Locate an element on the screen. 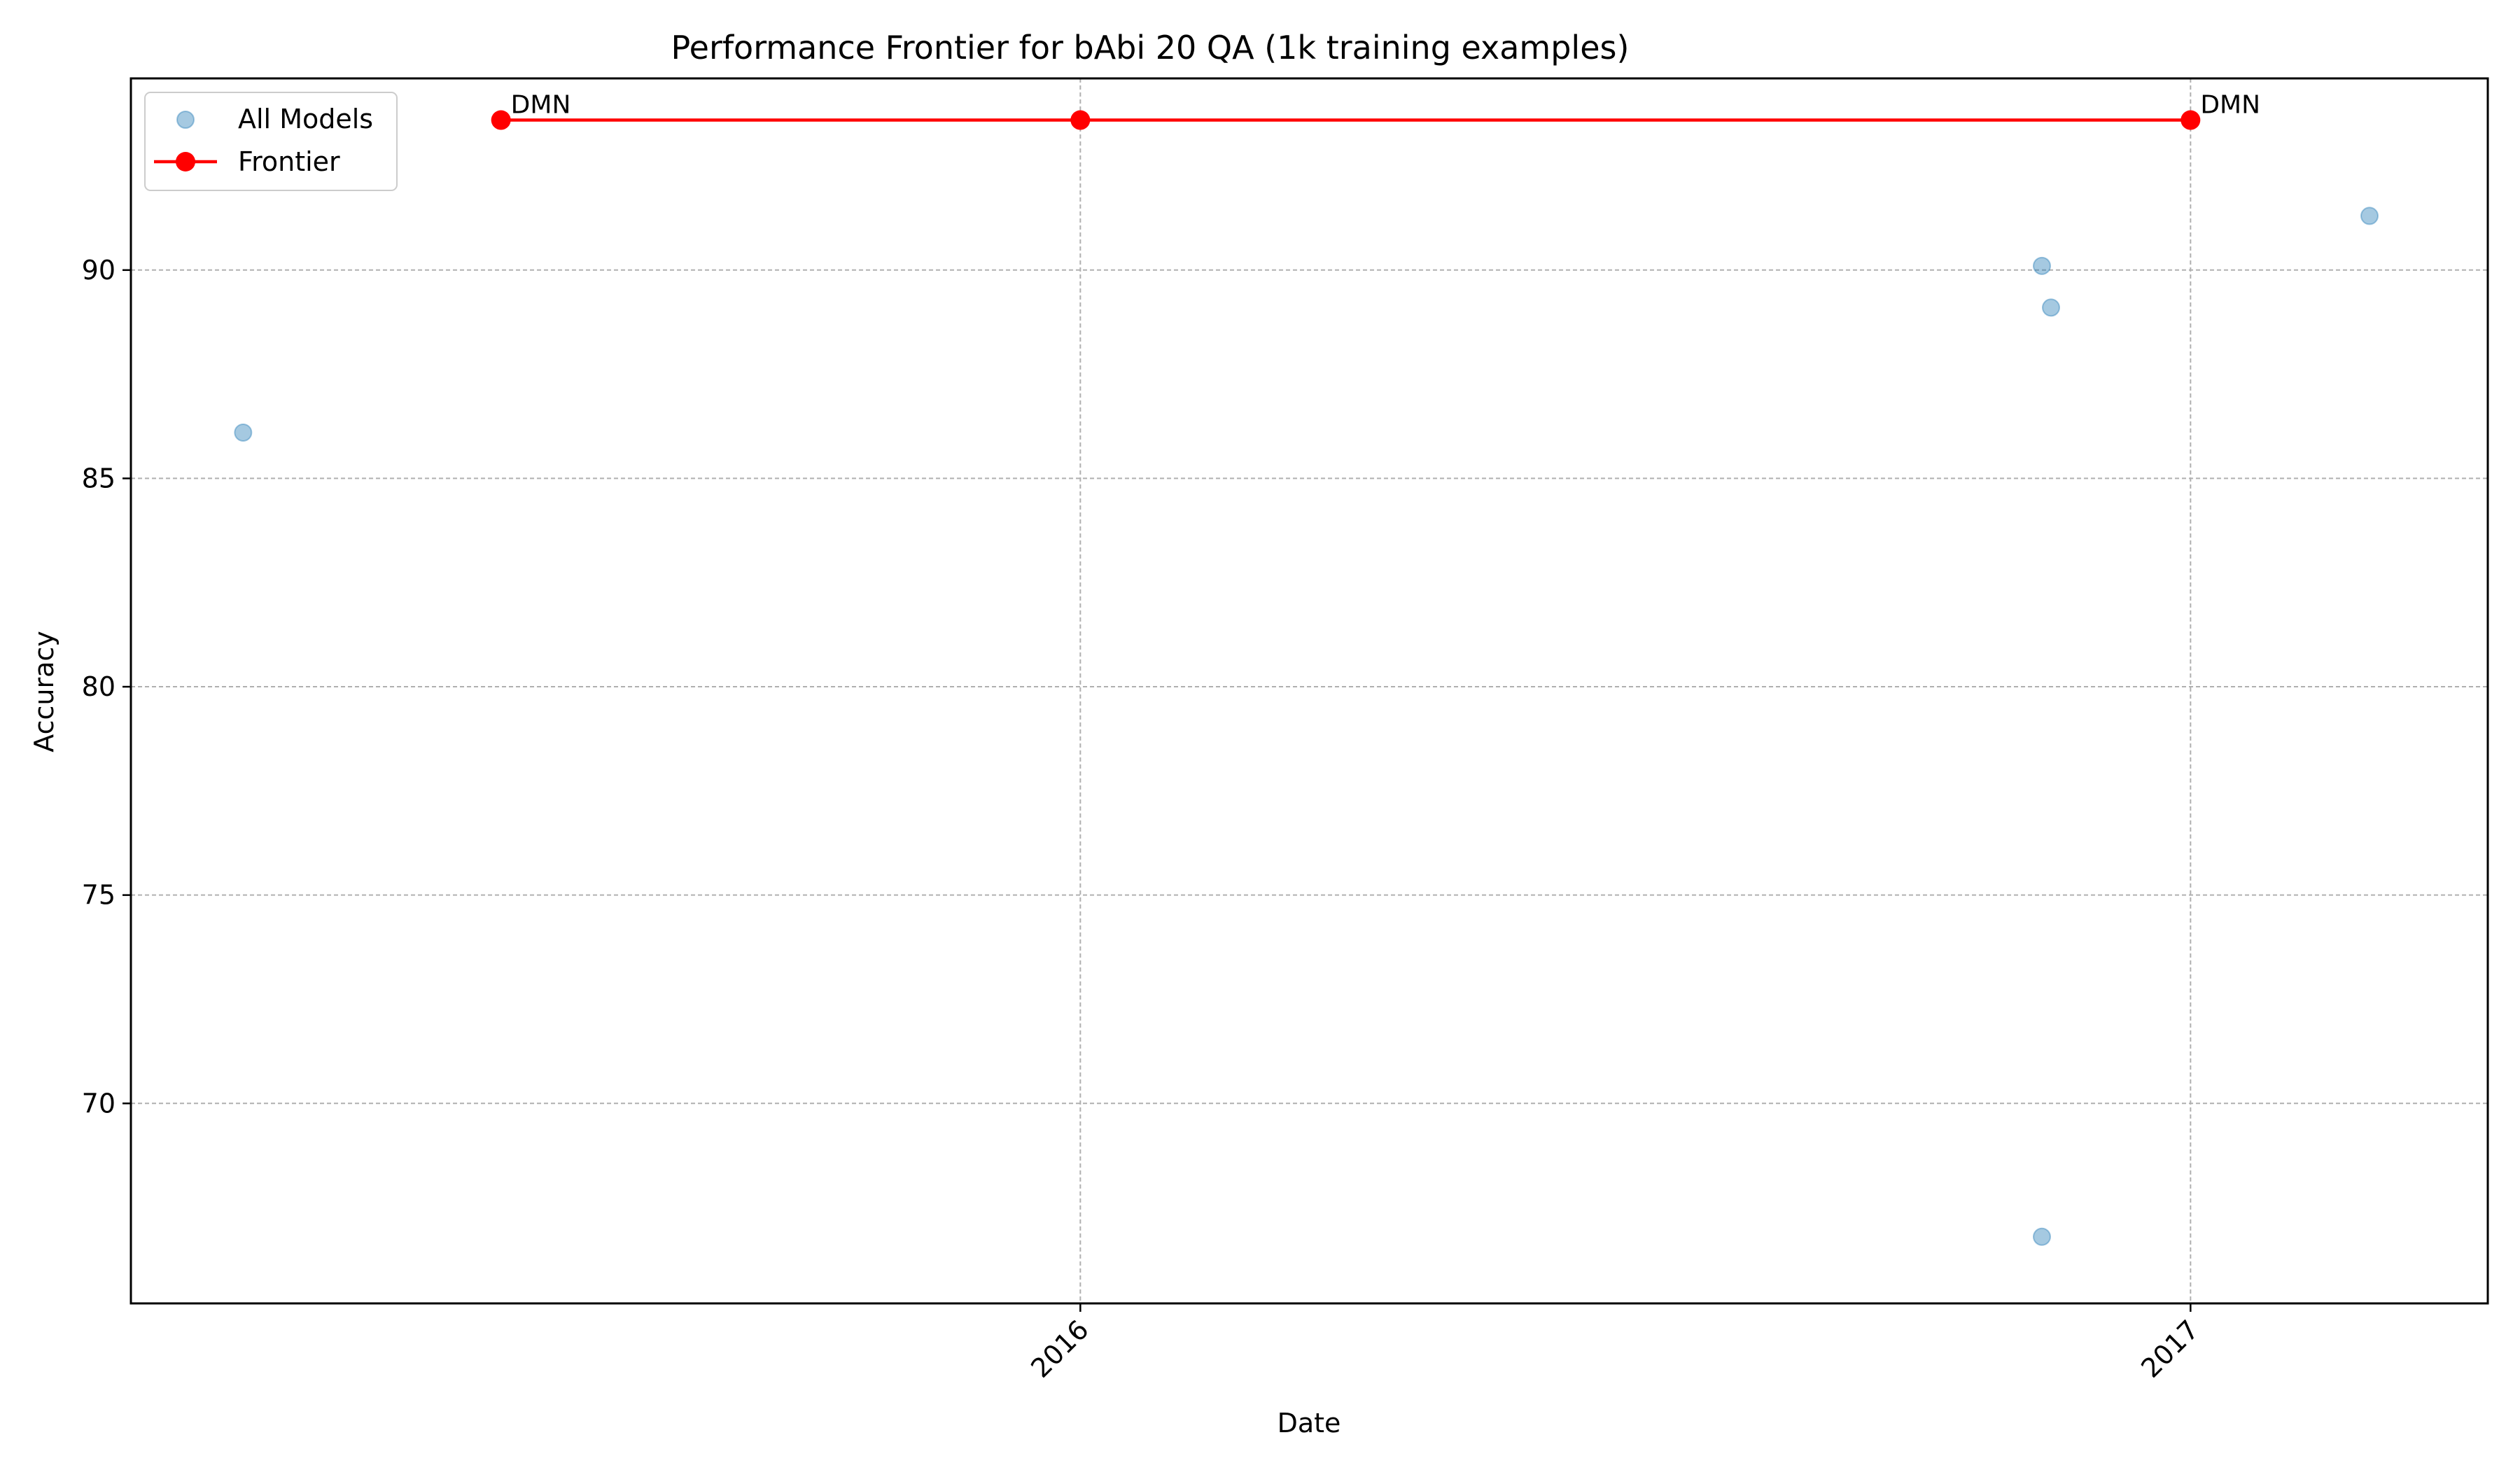  legend-marker-frontier is located at coordinates (185, 162).